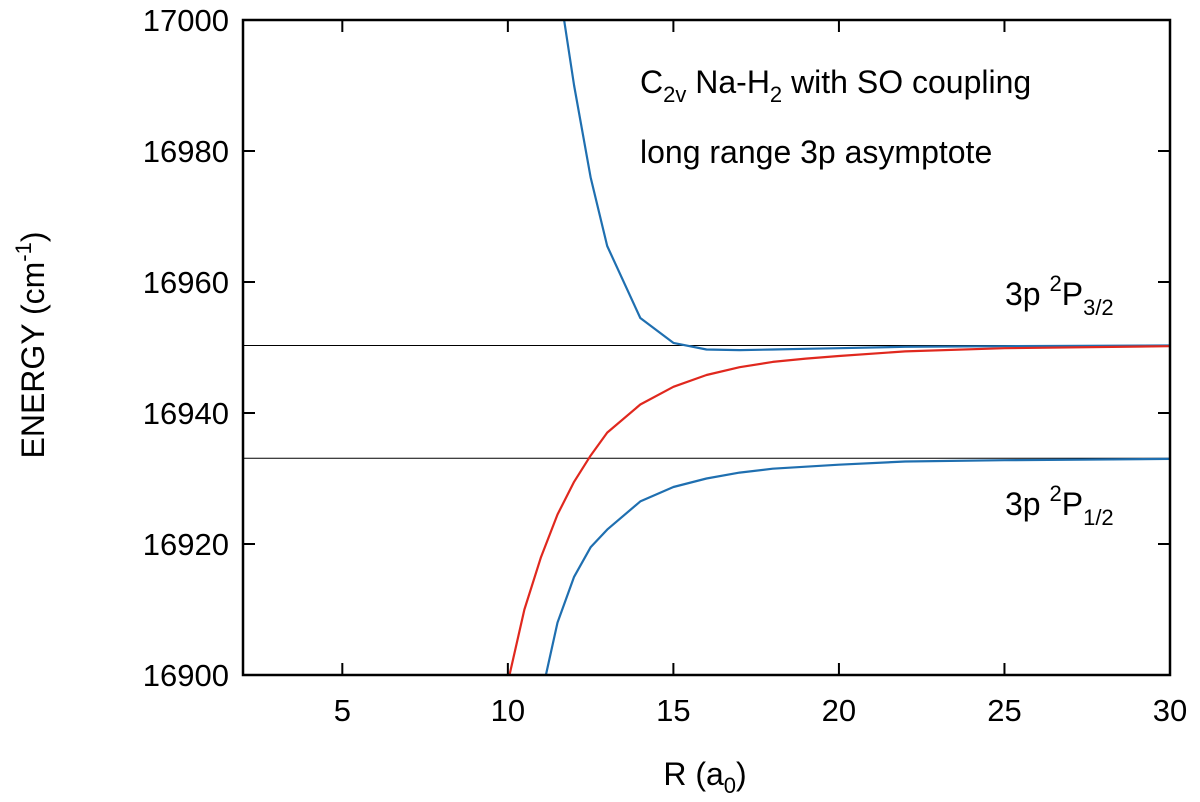 Image resolution: width=1200 pixels, height=802 pixels. What do you see at coordinates (704, 777) in the screenshot?
I see `x-axis-title: R (a0)` at bounding box center [704, 777].